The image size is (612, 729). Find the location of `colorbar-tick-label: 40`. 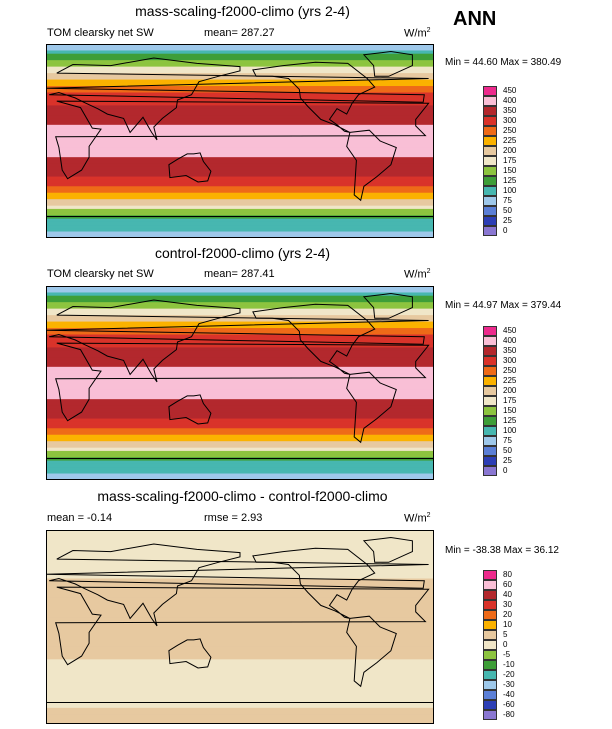

colorbar-tick-label: 40 is located at coordinates (507, 594).